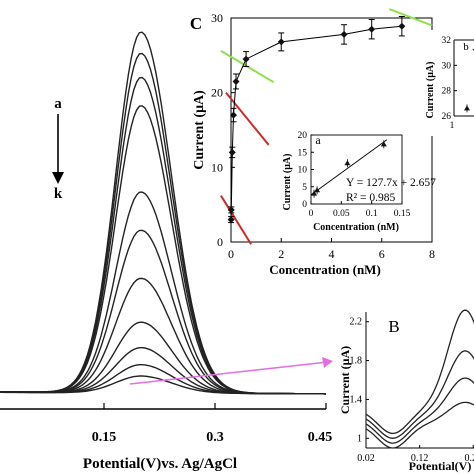  Describe the element at coordinates (341, 214) in the screenshot. I see `inset-a-x-tick-label: 0.05` at that location.